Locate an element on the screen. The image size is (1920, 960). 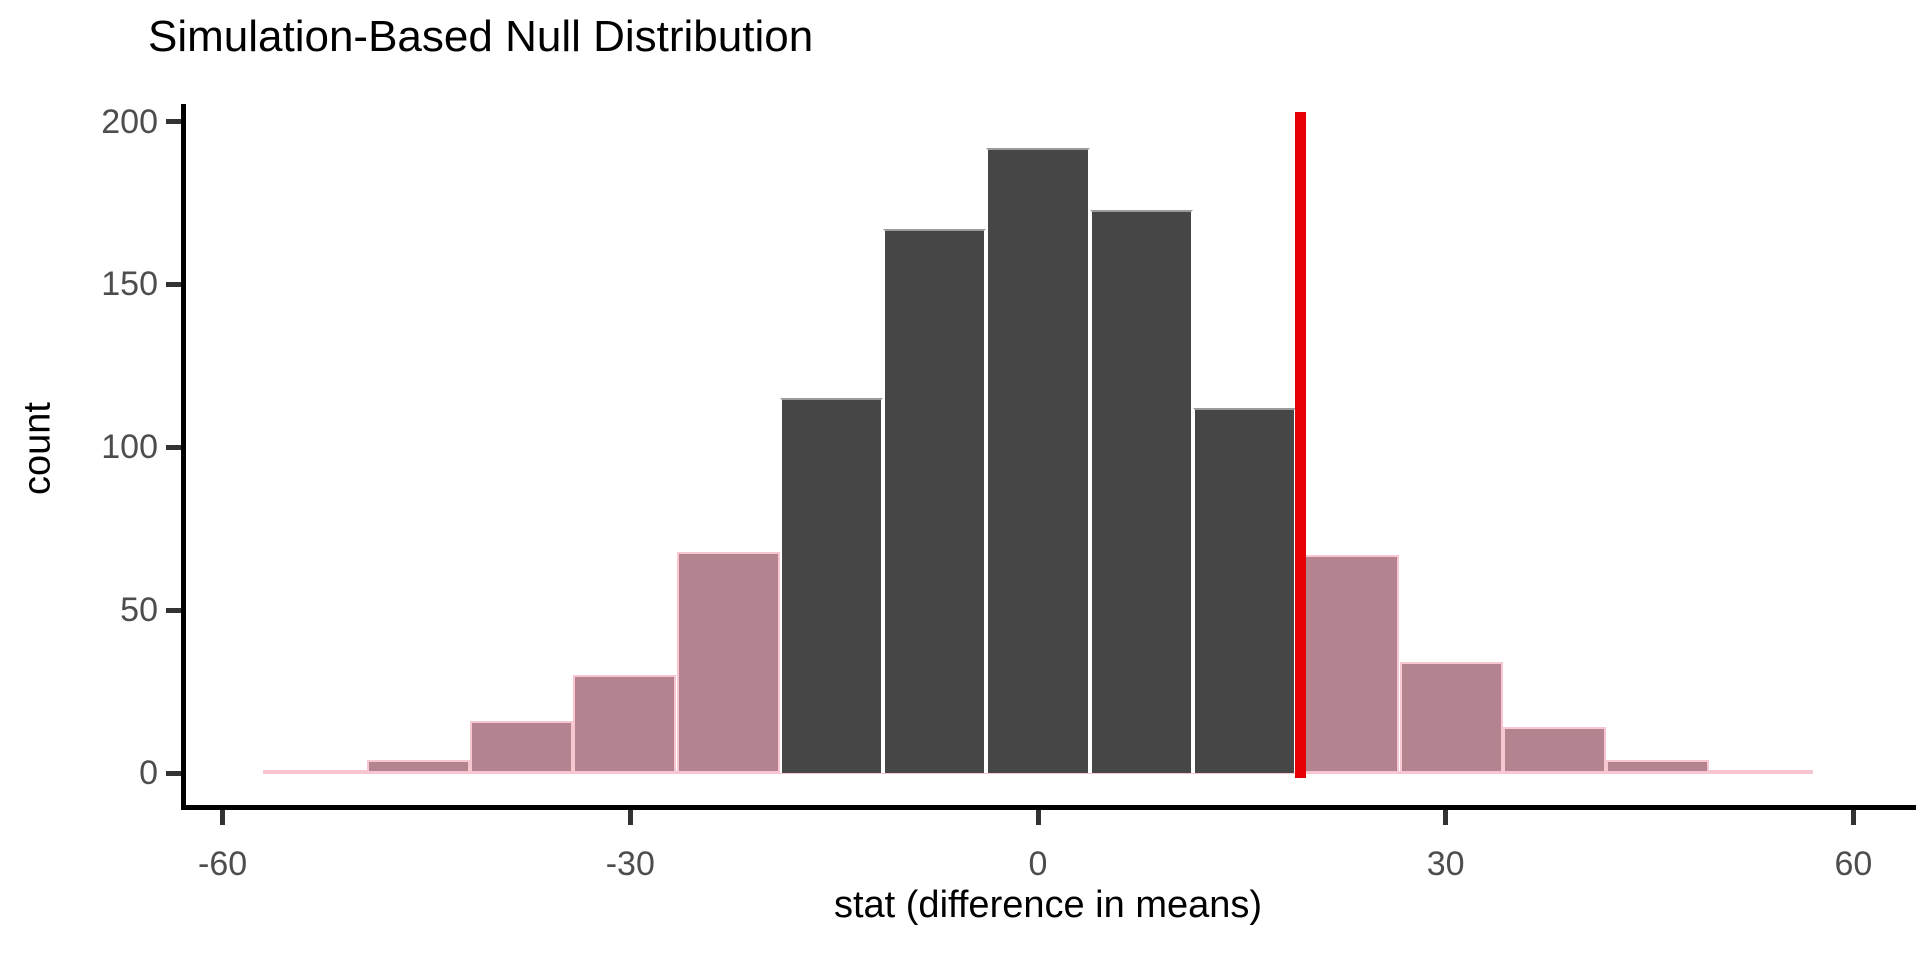
x-axis-title: stat (difference in means) is located at coordinates (1048, 905).